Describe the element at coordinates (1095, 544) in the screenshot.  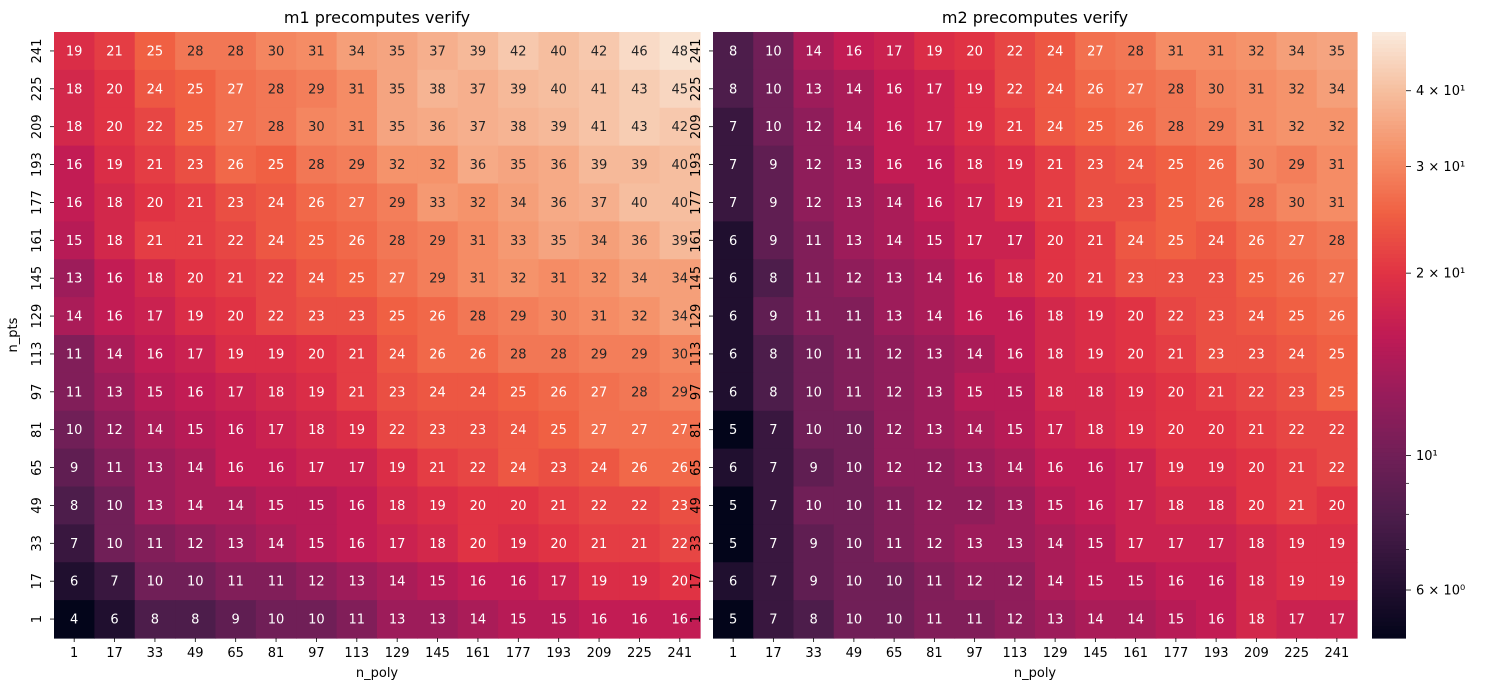
I see `cell-value-label: 15` at that location.